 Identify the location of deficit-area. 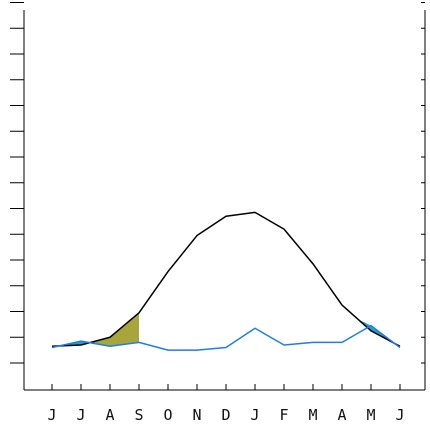
(110, 329).